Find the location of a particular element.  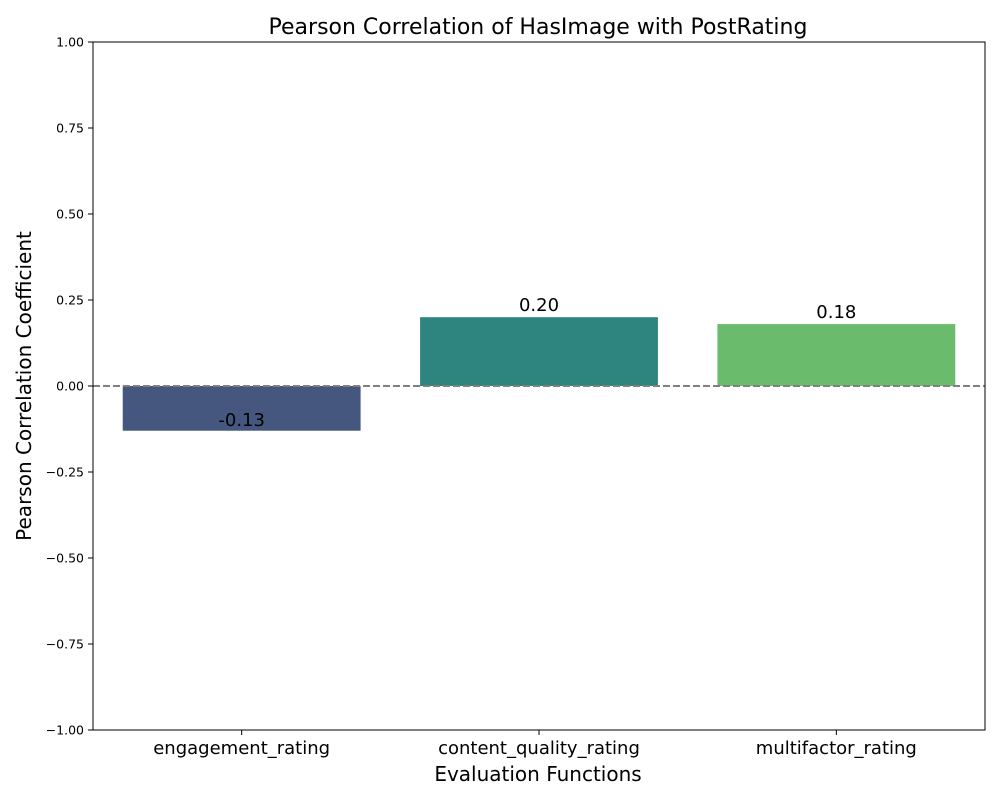

x-axis-label: Evaluation Functions is located at coordinates (537, 774).